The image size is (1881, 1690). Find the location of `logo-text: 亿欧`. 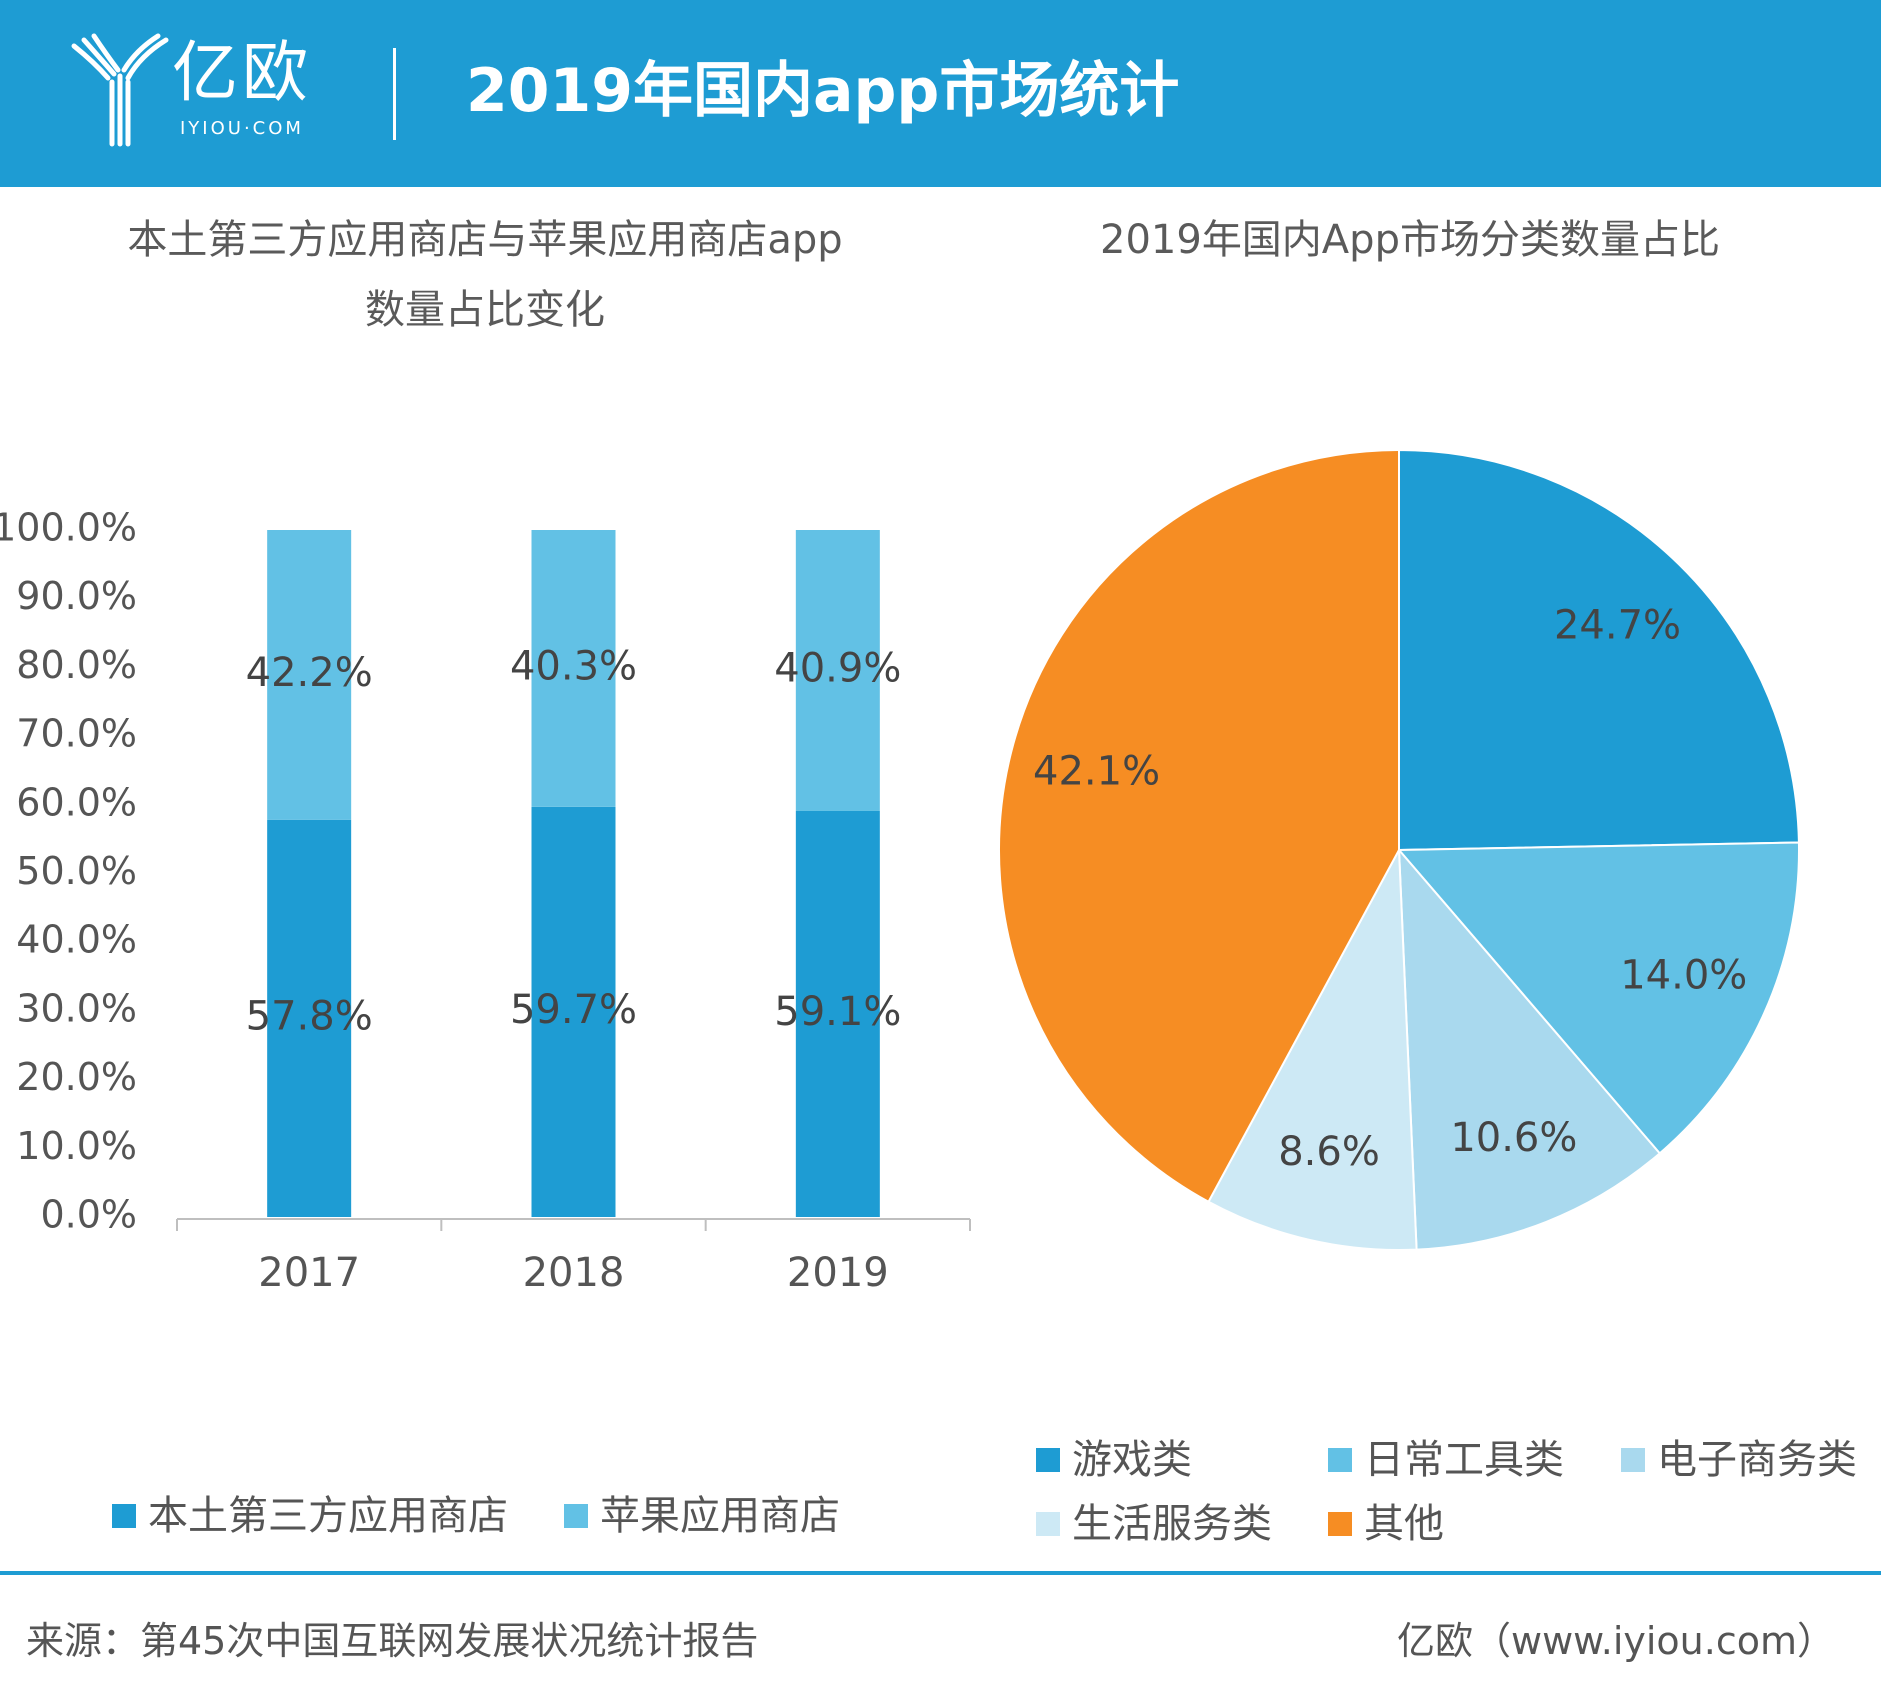

logo-text: 亿欧 is located at coordinates (242, 72).